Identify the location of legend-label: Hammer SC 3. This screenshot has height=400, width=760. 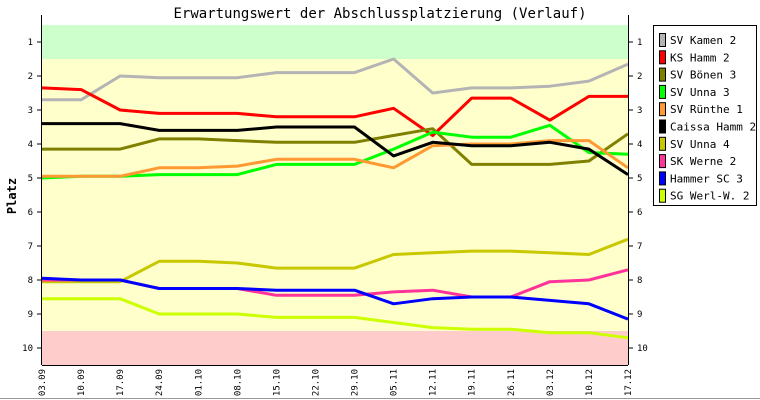
(706, 178).